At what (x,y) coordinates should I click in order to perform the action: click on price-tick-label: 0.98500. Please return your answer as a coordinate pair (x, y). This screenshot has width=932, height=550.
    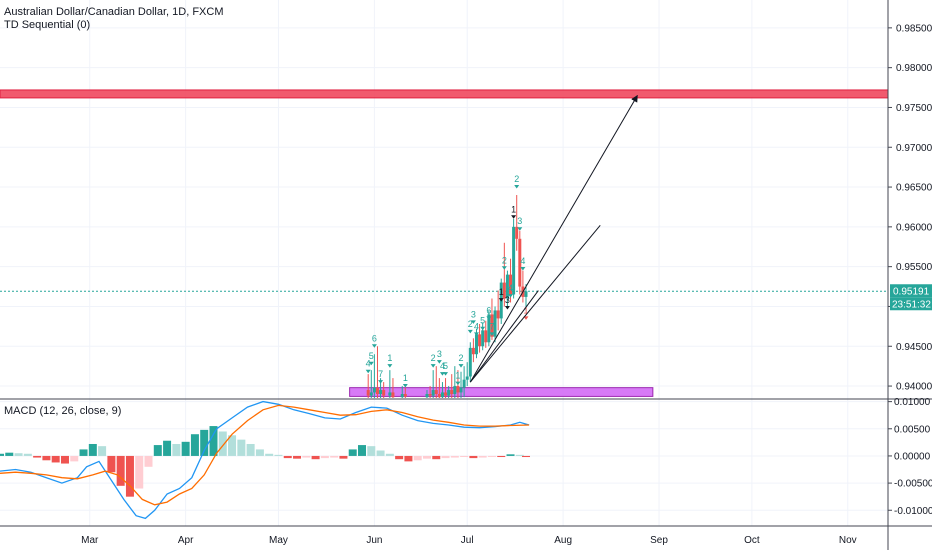
    Looking at the image, I should click on (914, 28).